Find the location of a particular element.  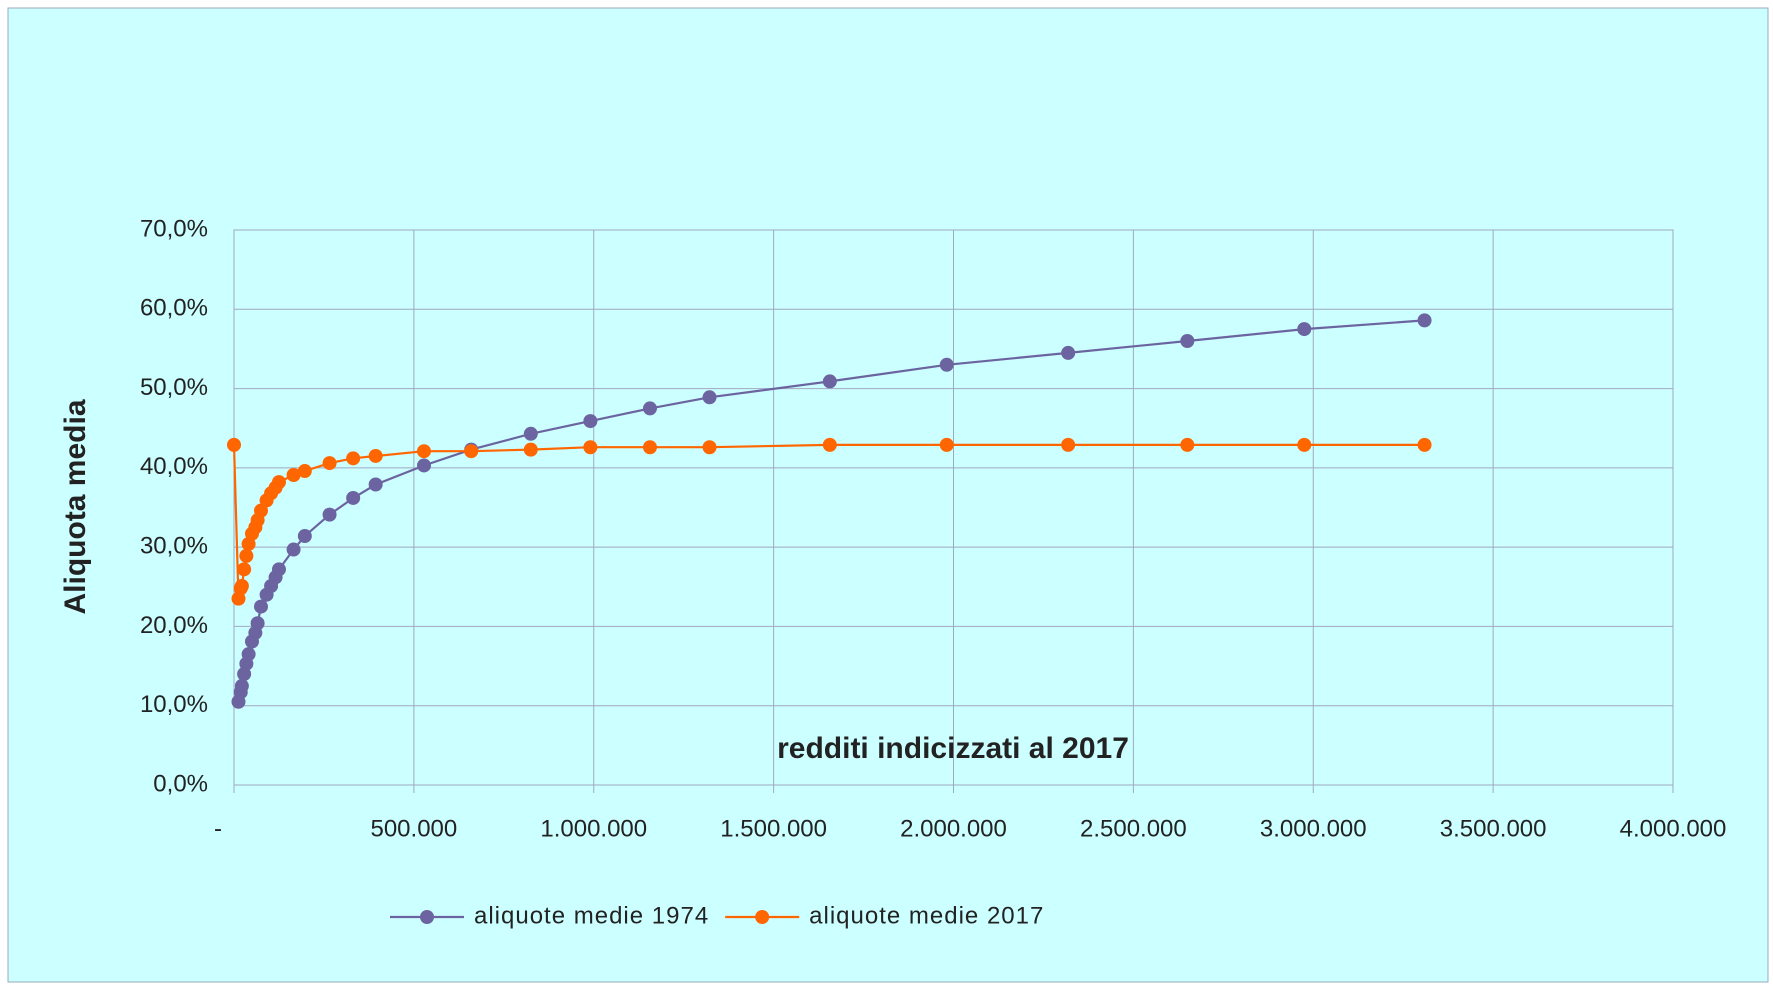

x-tick-label: 1.500.000 is located at coordinates (773, 828).